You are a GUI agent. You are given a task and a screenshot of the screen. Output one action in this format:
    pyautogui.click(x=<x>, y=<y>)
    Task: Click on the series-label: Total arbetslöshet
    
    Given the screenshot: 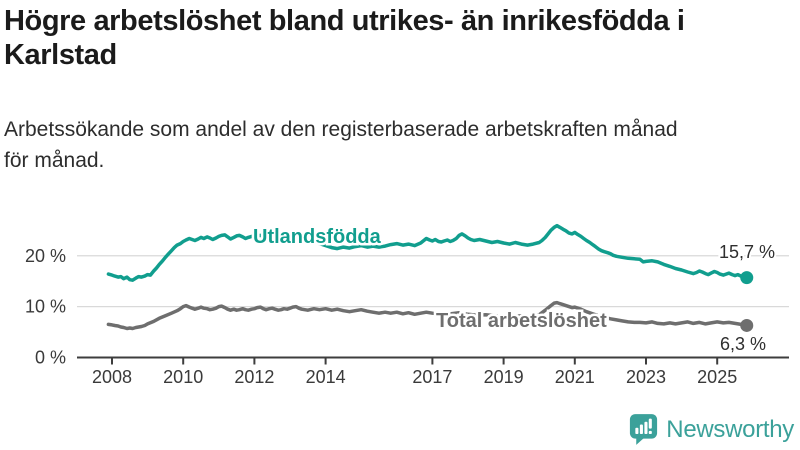 What is the action you would take?
    pyautogui.click(x=521, y=321)
    